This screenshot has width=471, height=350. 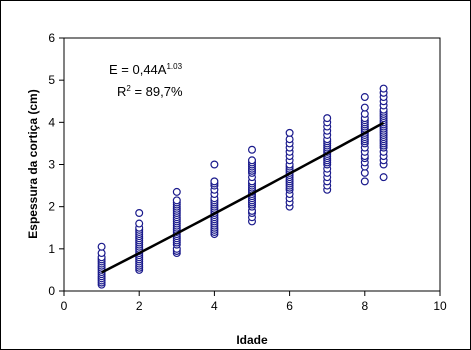 What do you see at coordinates (157, 91) in the screenshot?
I see `r-squared-value: = 89,7%` at bounding box center [157, 91].